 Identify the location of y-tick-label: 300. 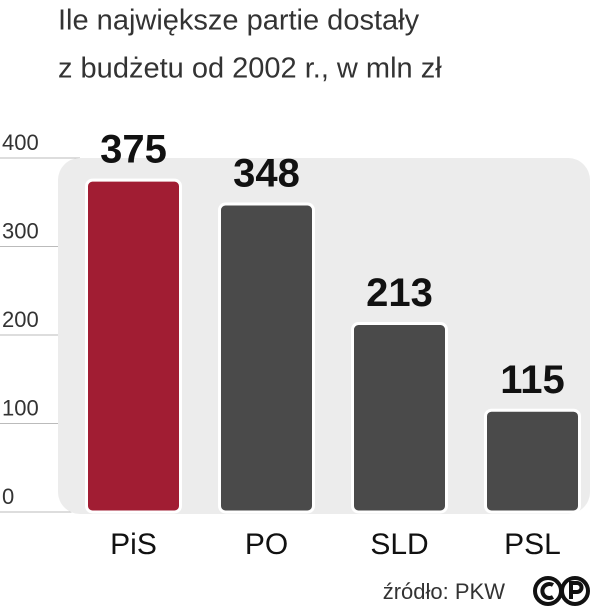
(20, 230).